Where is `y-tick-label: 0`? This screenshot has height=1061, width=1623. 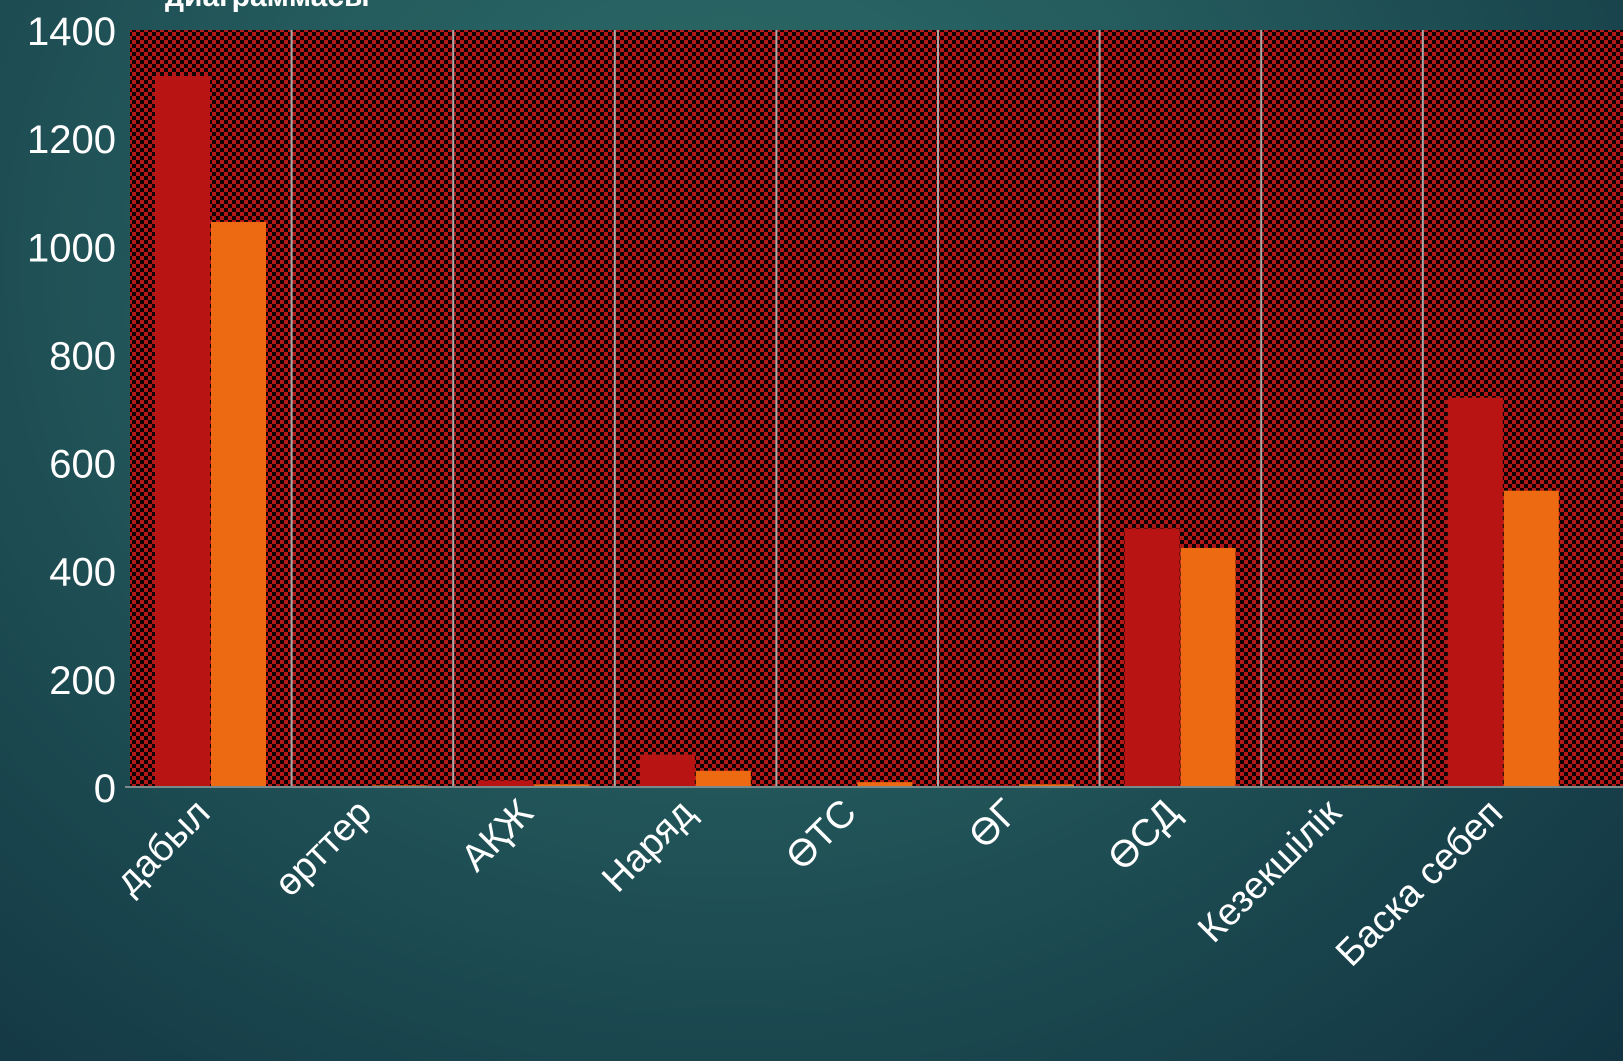
y-tick-label: 0 is located at coordinates (105, 789).